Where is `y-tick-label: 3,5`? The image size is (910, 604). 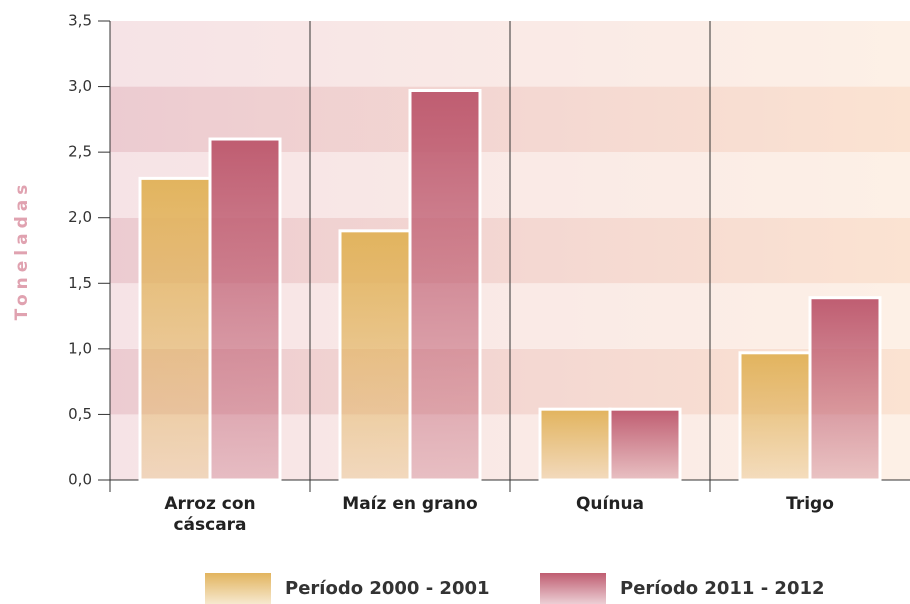 y-tick-label: 3,5 is located at coordinates (80, 21).